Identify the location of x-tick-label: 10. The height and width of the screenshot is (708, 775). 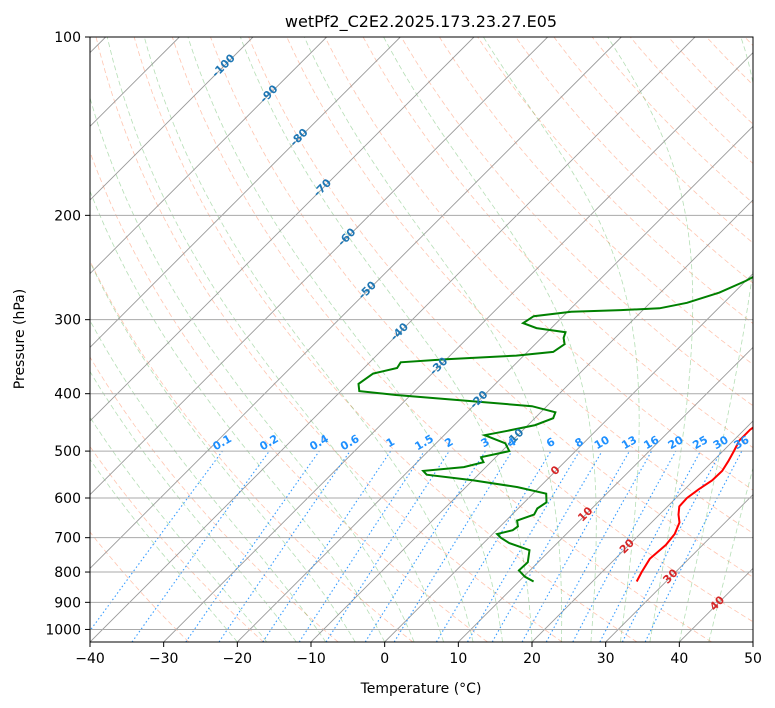
(458, 659).